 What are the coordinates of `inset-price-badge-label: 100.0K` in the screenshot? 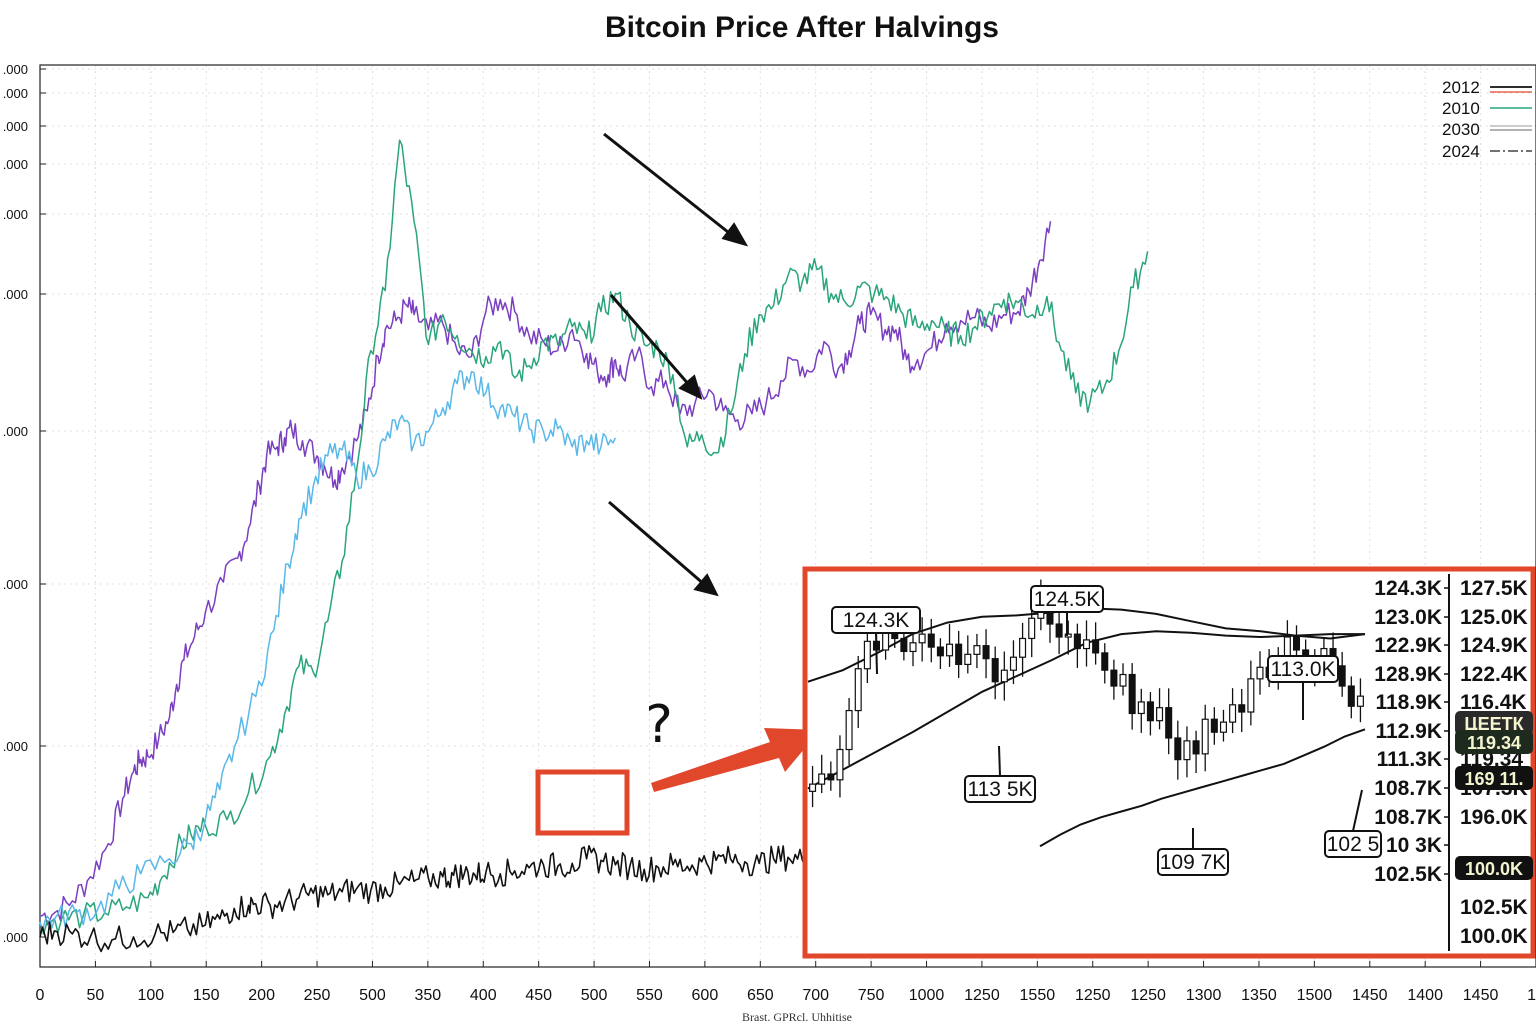 It's located at (1494, 869).